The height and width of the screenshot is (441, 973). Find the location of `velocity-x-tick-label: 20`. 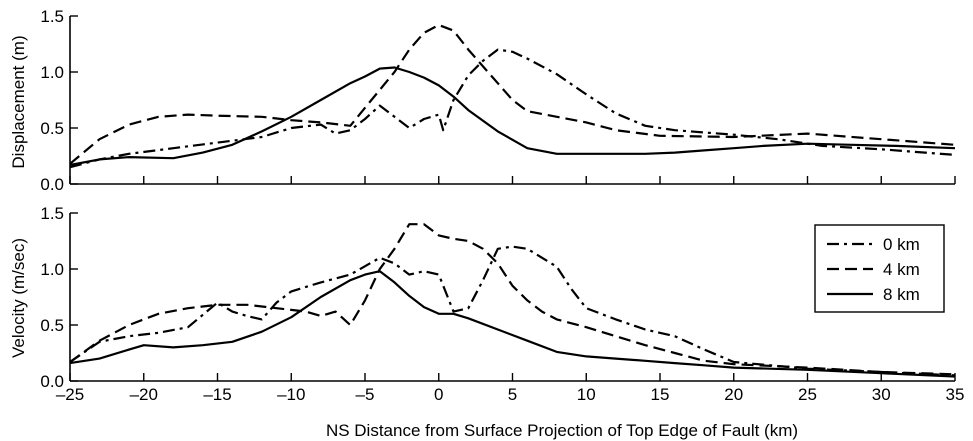

velocity-x-tick-label: 20 is located at coordinates (733, 394).